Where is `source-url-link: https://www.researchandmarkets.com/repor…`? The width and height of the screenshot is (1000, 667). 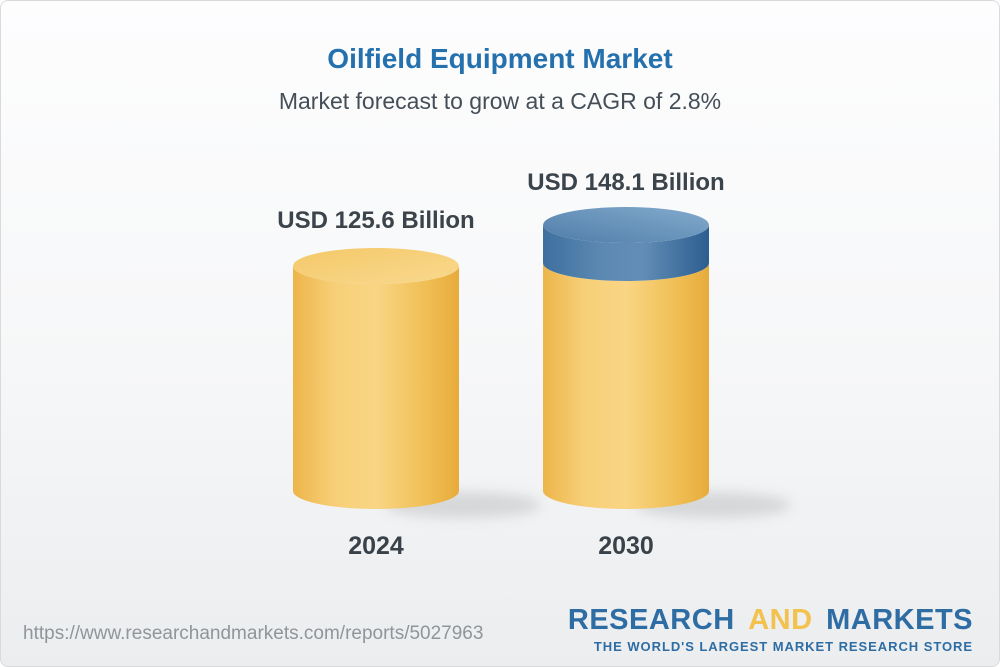 source-url-link: https://www.researchandmarkets.com/repor… is located at coordinates (253, 633).